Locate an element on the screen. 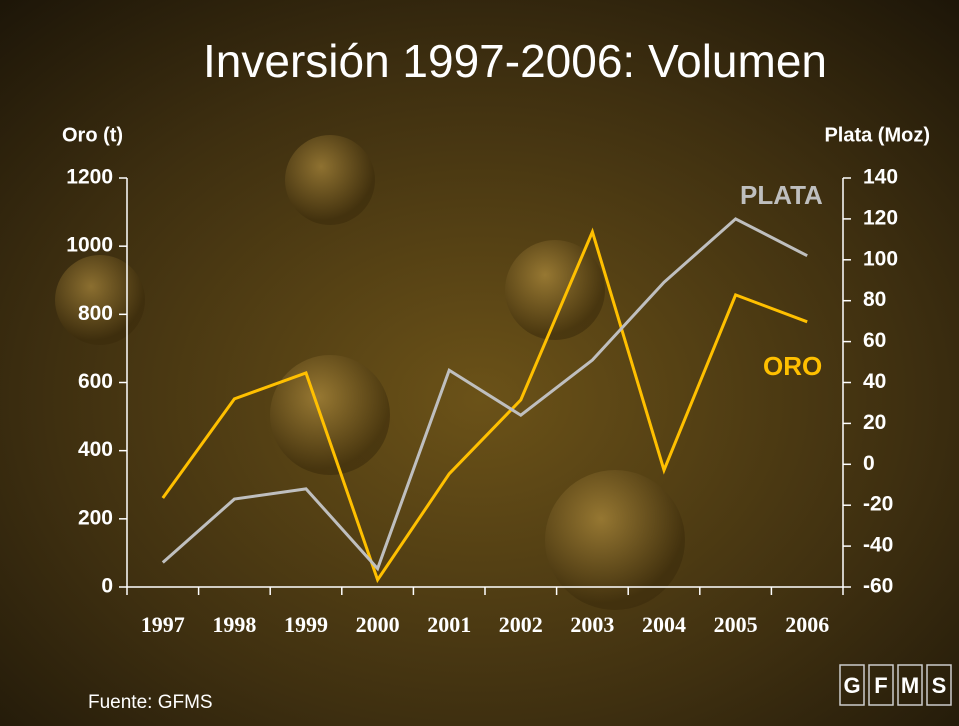 The width and height of the screenshot is (959, 726). y-axis-label: Oro (t) is located at coordinates (92, 135).